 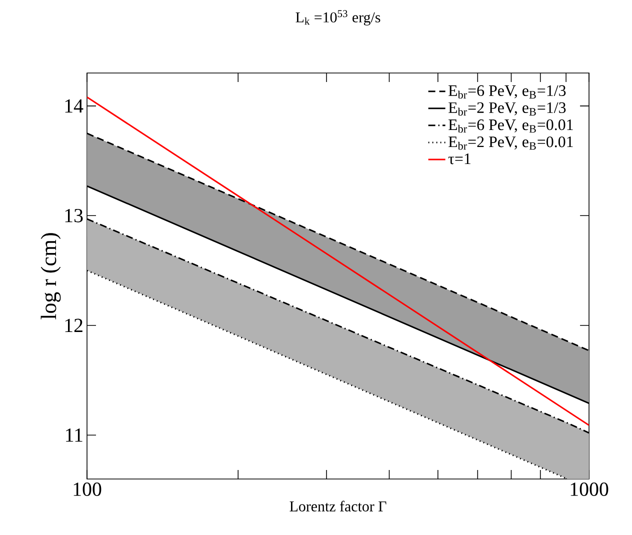 What do you see at coordinates (338, 506) in the screenshot?
I see `x-axis-title: Lorentz factor Γ` at bounding box center [338, 506].